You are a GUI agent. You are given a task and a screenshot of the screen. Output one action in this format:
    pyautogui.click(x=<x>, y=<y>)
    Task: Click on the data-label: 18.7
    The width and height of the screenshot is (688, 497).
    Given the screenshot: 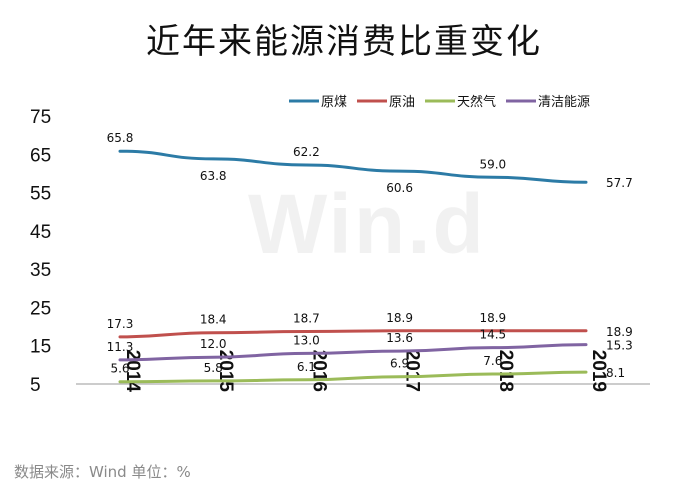 What is the action you would take?
    pyautogui.click(x=306, y=319)
    